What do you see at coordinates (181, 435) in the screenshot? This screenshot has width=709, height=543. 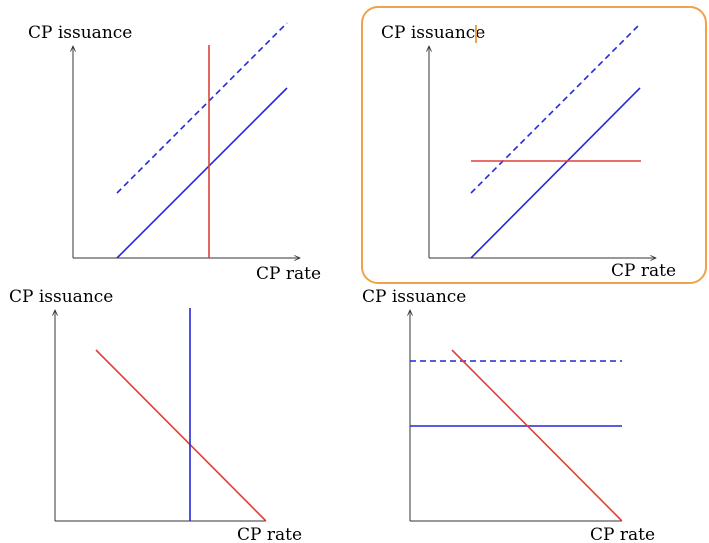 I see `panel-3-diagonal-red-line` at bounding box center [181, 435].